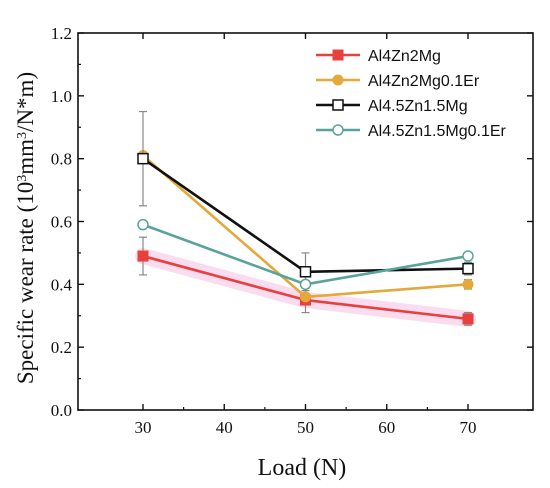  Describe the element at coordinates (25, 102) in the screenshot. I see `y-axis-label-suffix: /N*m)` at that location.